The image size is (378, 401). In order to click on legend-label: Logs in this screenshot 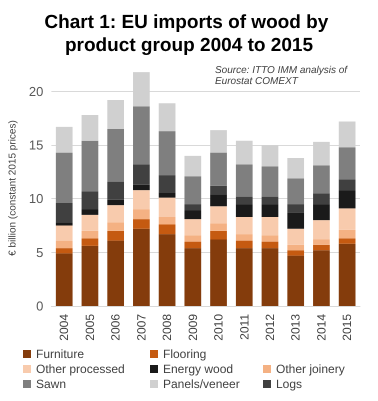, I will do `click(289, 384)`.